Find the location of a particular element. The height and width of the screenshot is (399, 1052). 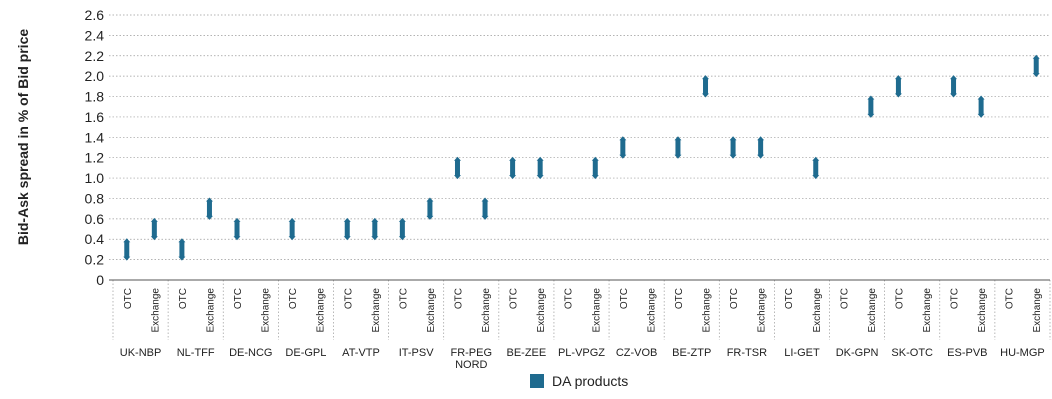

y-tick-label: 2.6 is located at coordinates (95, 15).